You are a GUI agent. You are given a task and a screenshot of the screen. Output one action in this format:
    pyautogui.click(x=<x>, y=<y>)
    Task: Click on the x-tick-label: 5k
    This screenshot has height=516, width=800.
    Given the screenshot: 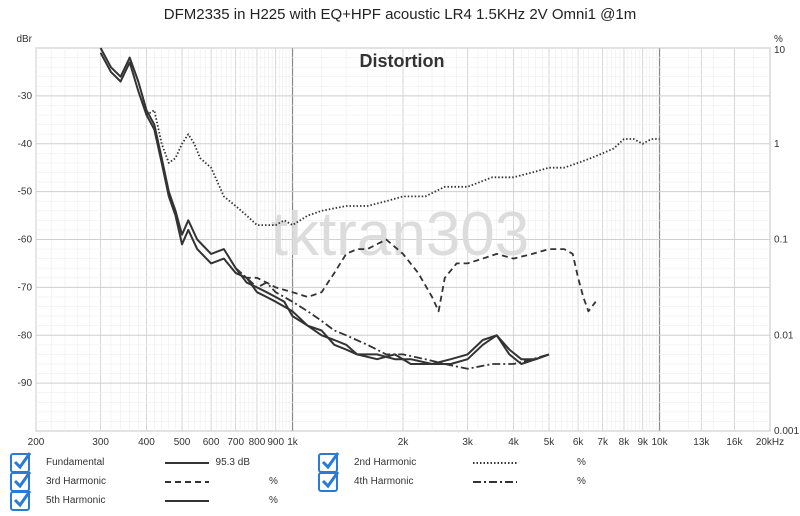 What is the action you would take?
    pyautogui.click(x=550, y=442)
    